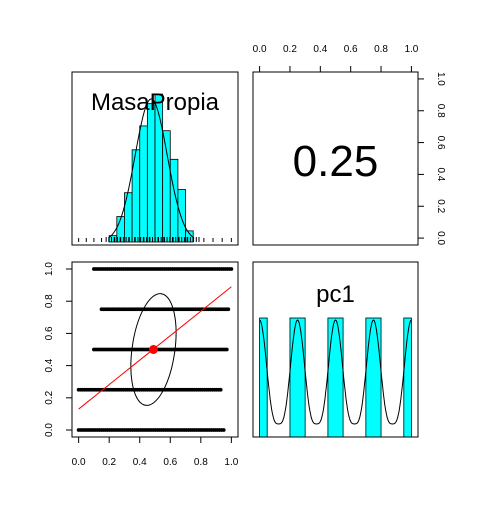 The image size is (491, 510). Describe the element at coordinates (320, 49) in the screenshot. I see `top-axis-tick-label: 0.4` at that location.